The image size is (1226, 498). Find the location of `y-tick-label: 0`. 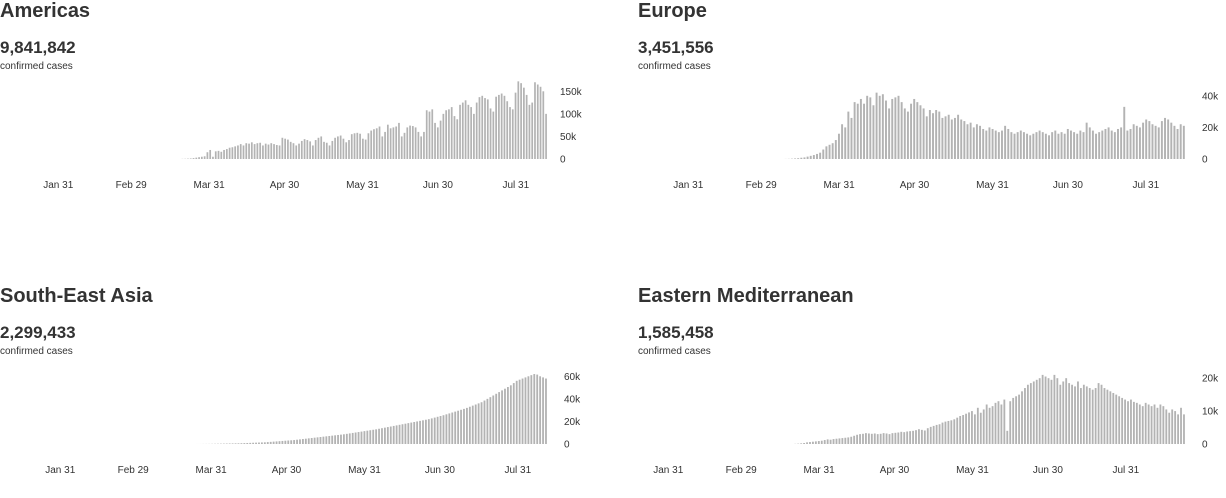

y-tick-label: 0 is located at coordinates (567, 445).